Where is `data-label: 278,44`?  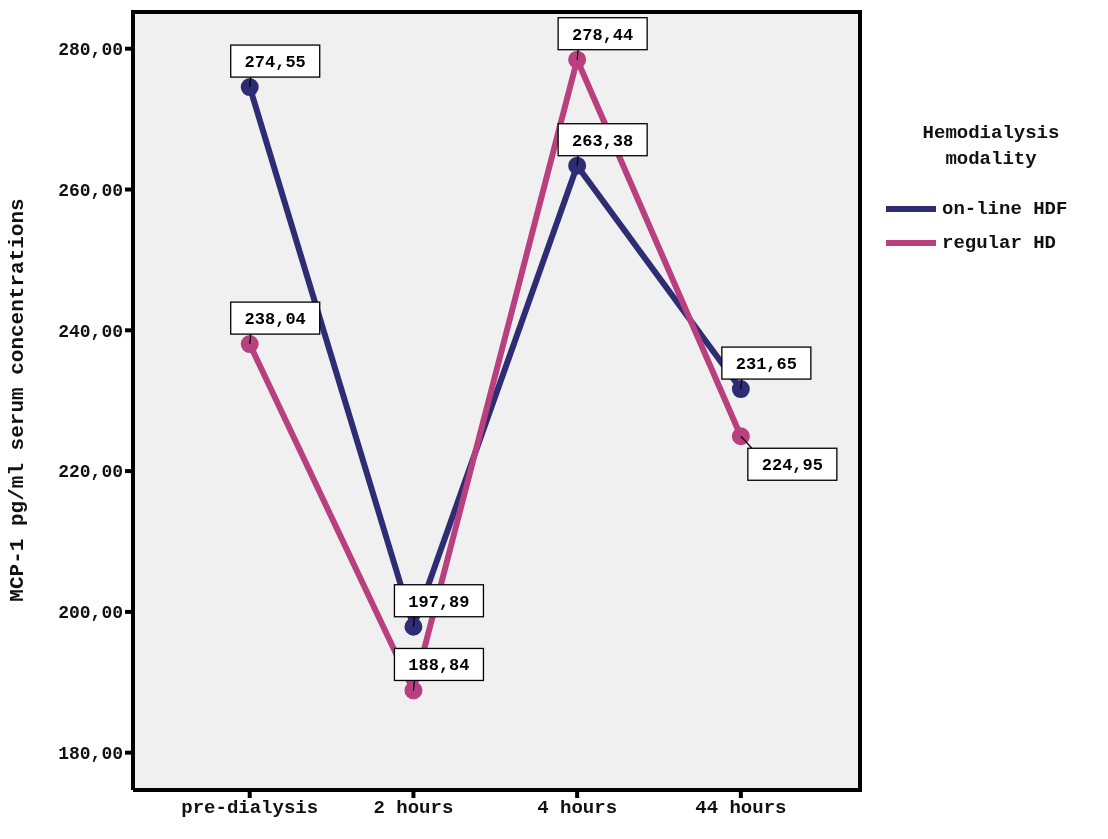
data-label: 278,44 is located at coordinates (603, 35).